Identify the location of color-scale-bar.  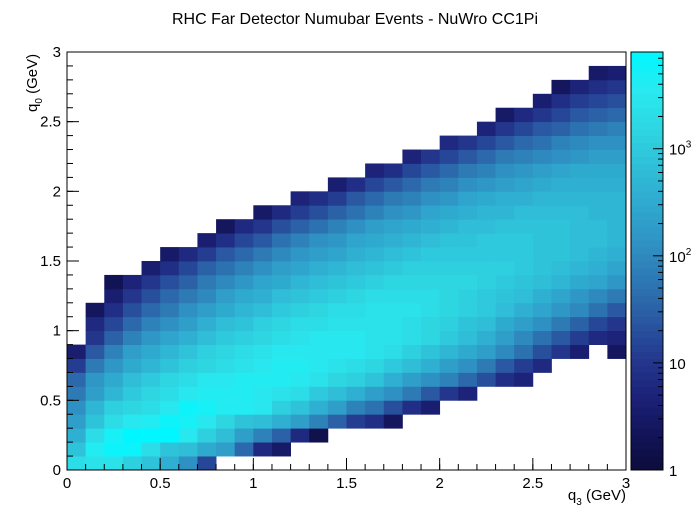
(647, 261).